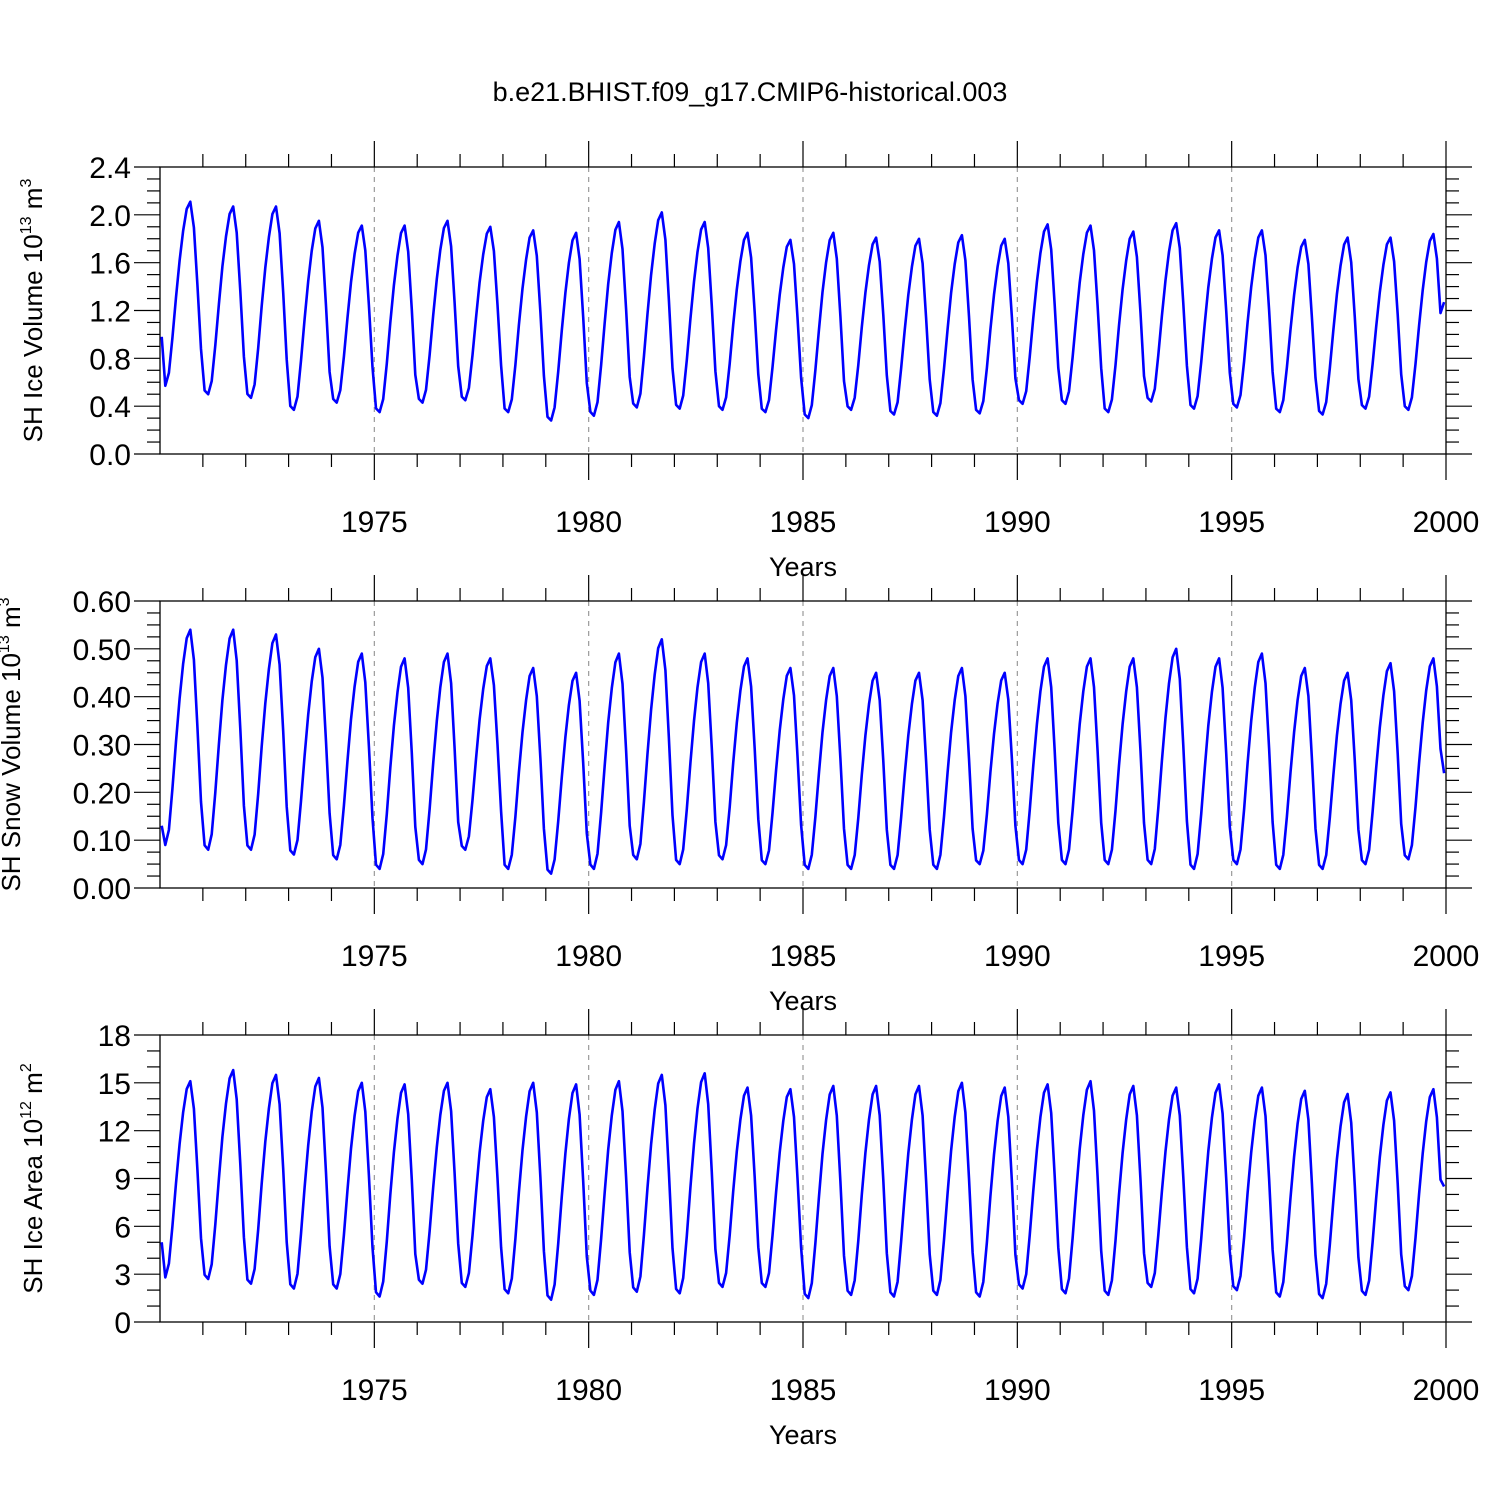  Describe the element at coordinates (1446, 1390) in the screenshot. I see `ice-area-xtick-label: 2000` at that location.